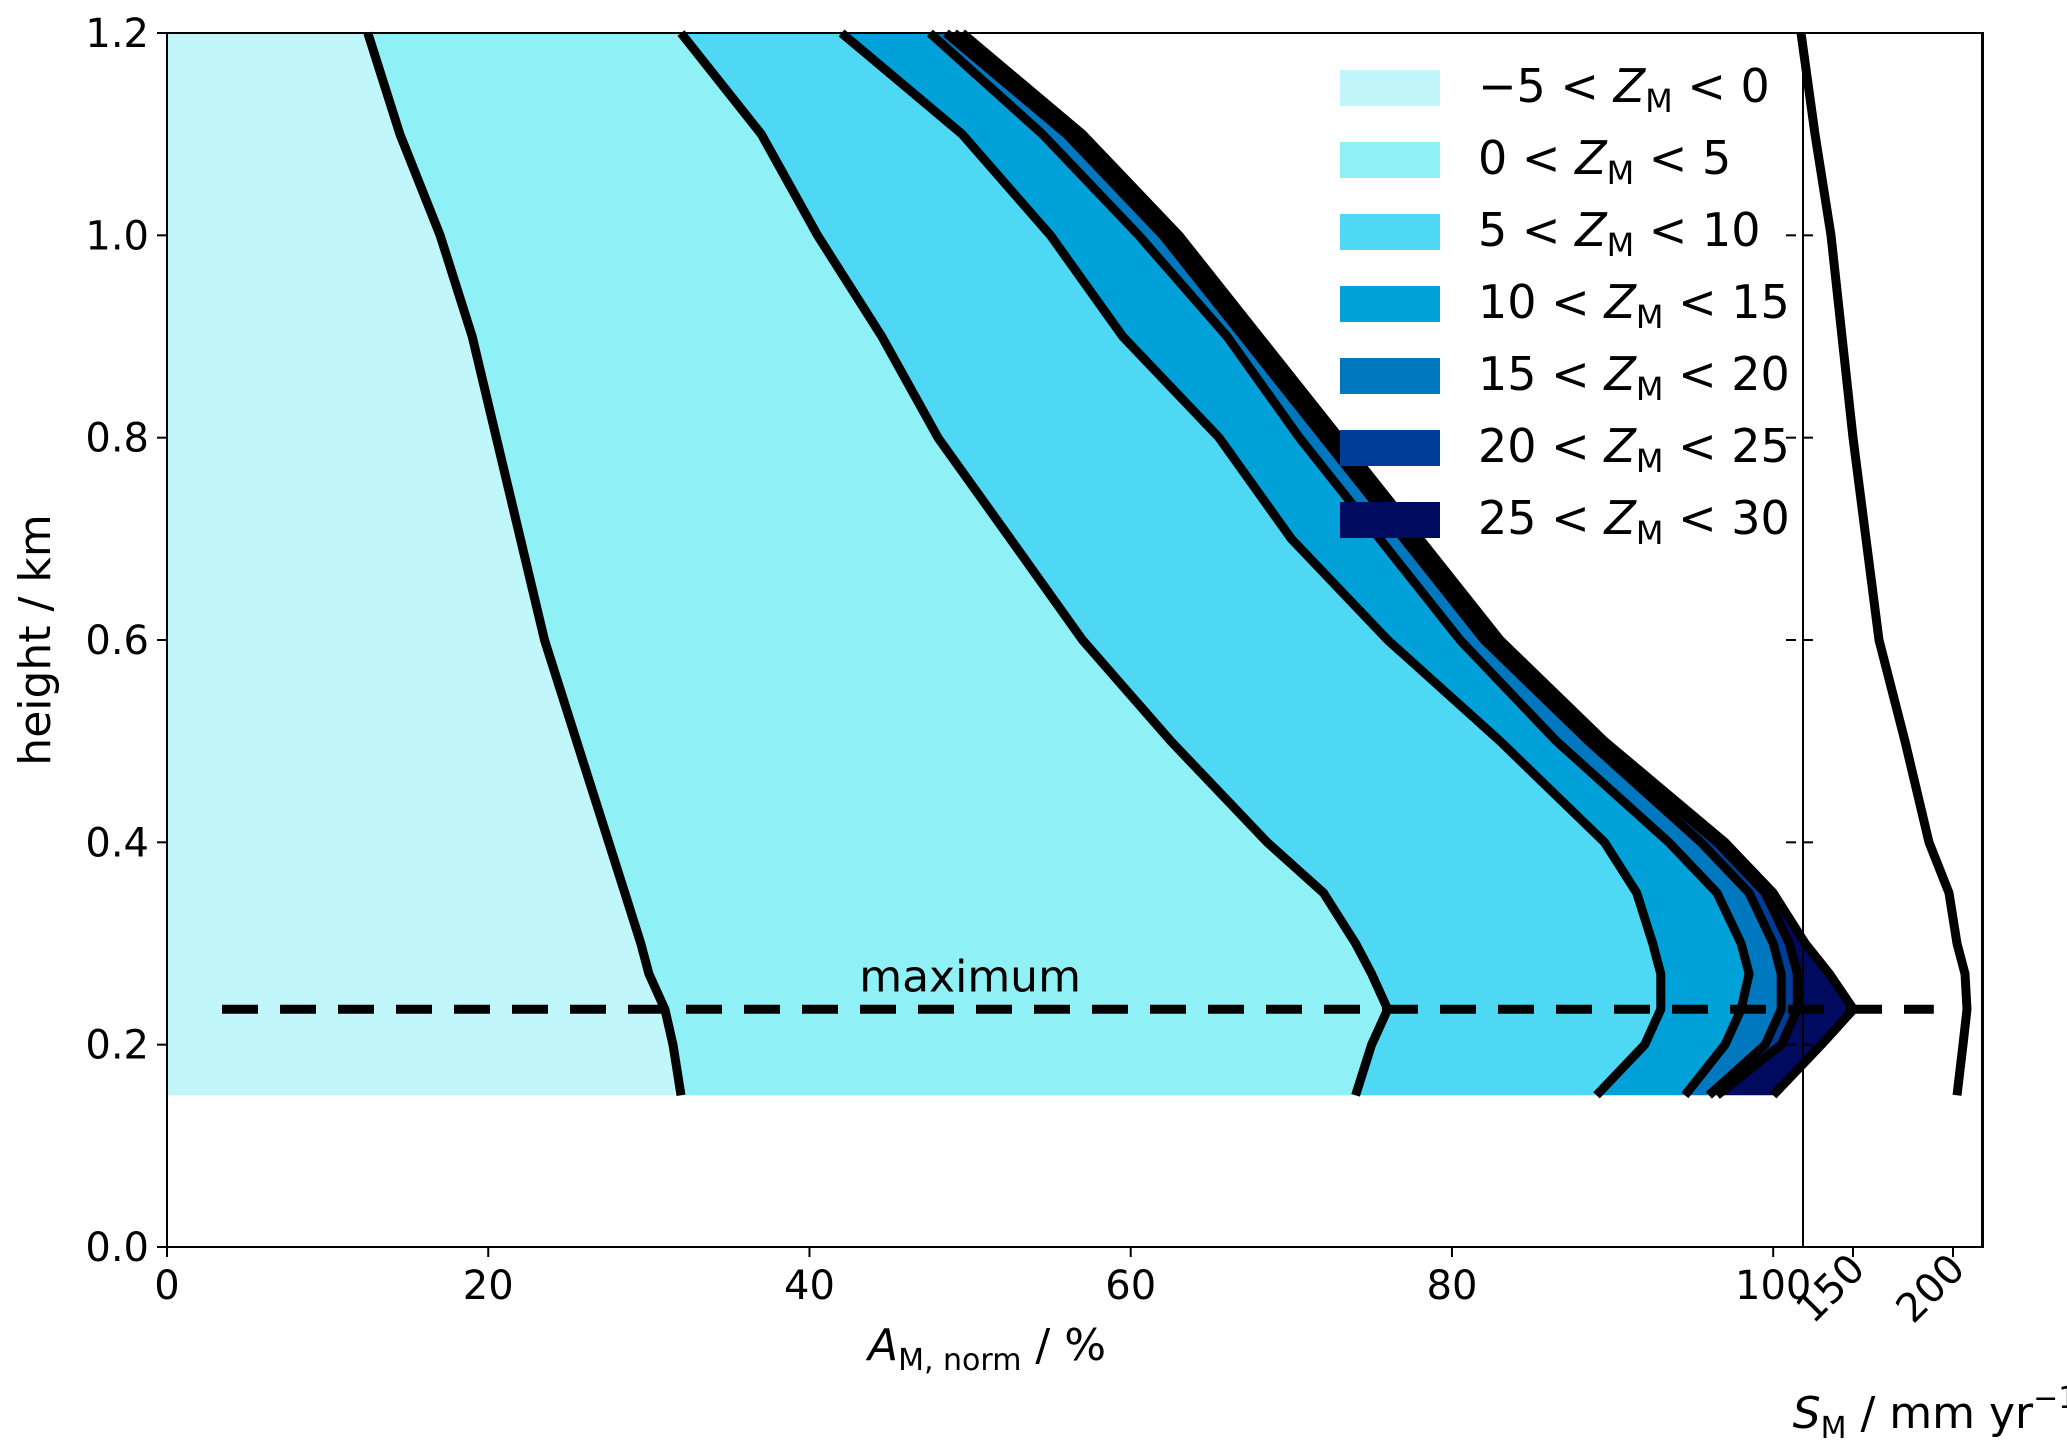 This screenshot has width=2067, height=1443. I want to click on x-tick-label: 40, so click(809, 1286).